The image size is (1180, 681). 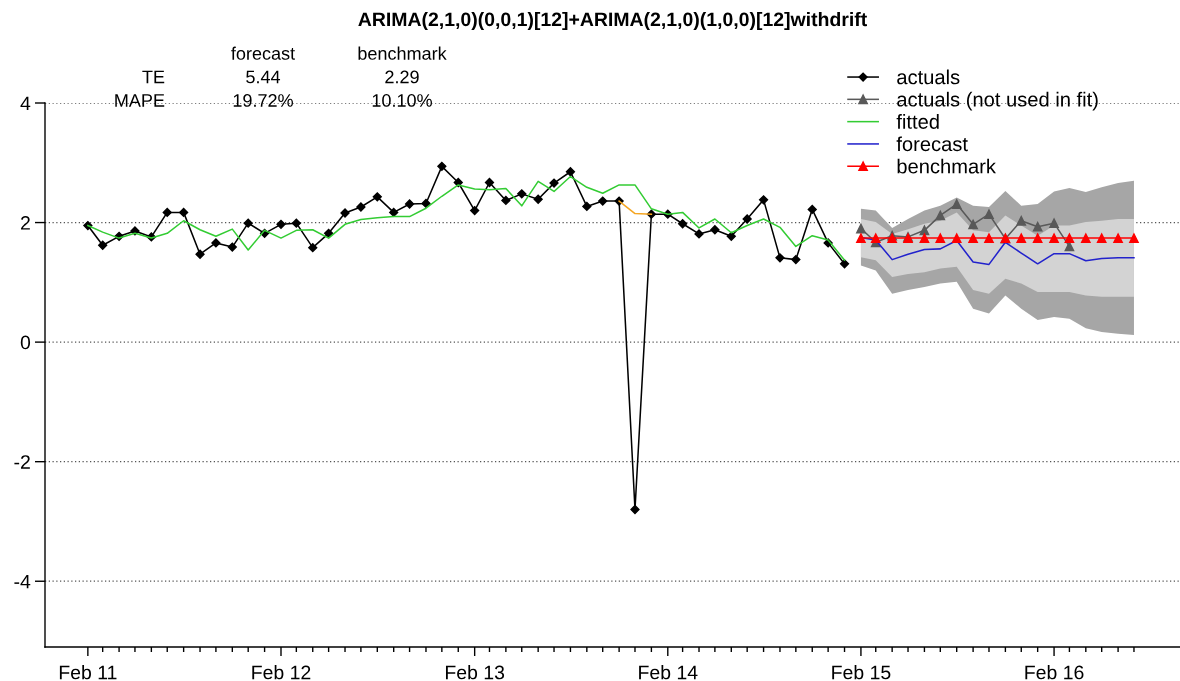 I want to click on legend-label: forecast, so click(x=932, y=144).